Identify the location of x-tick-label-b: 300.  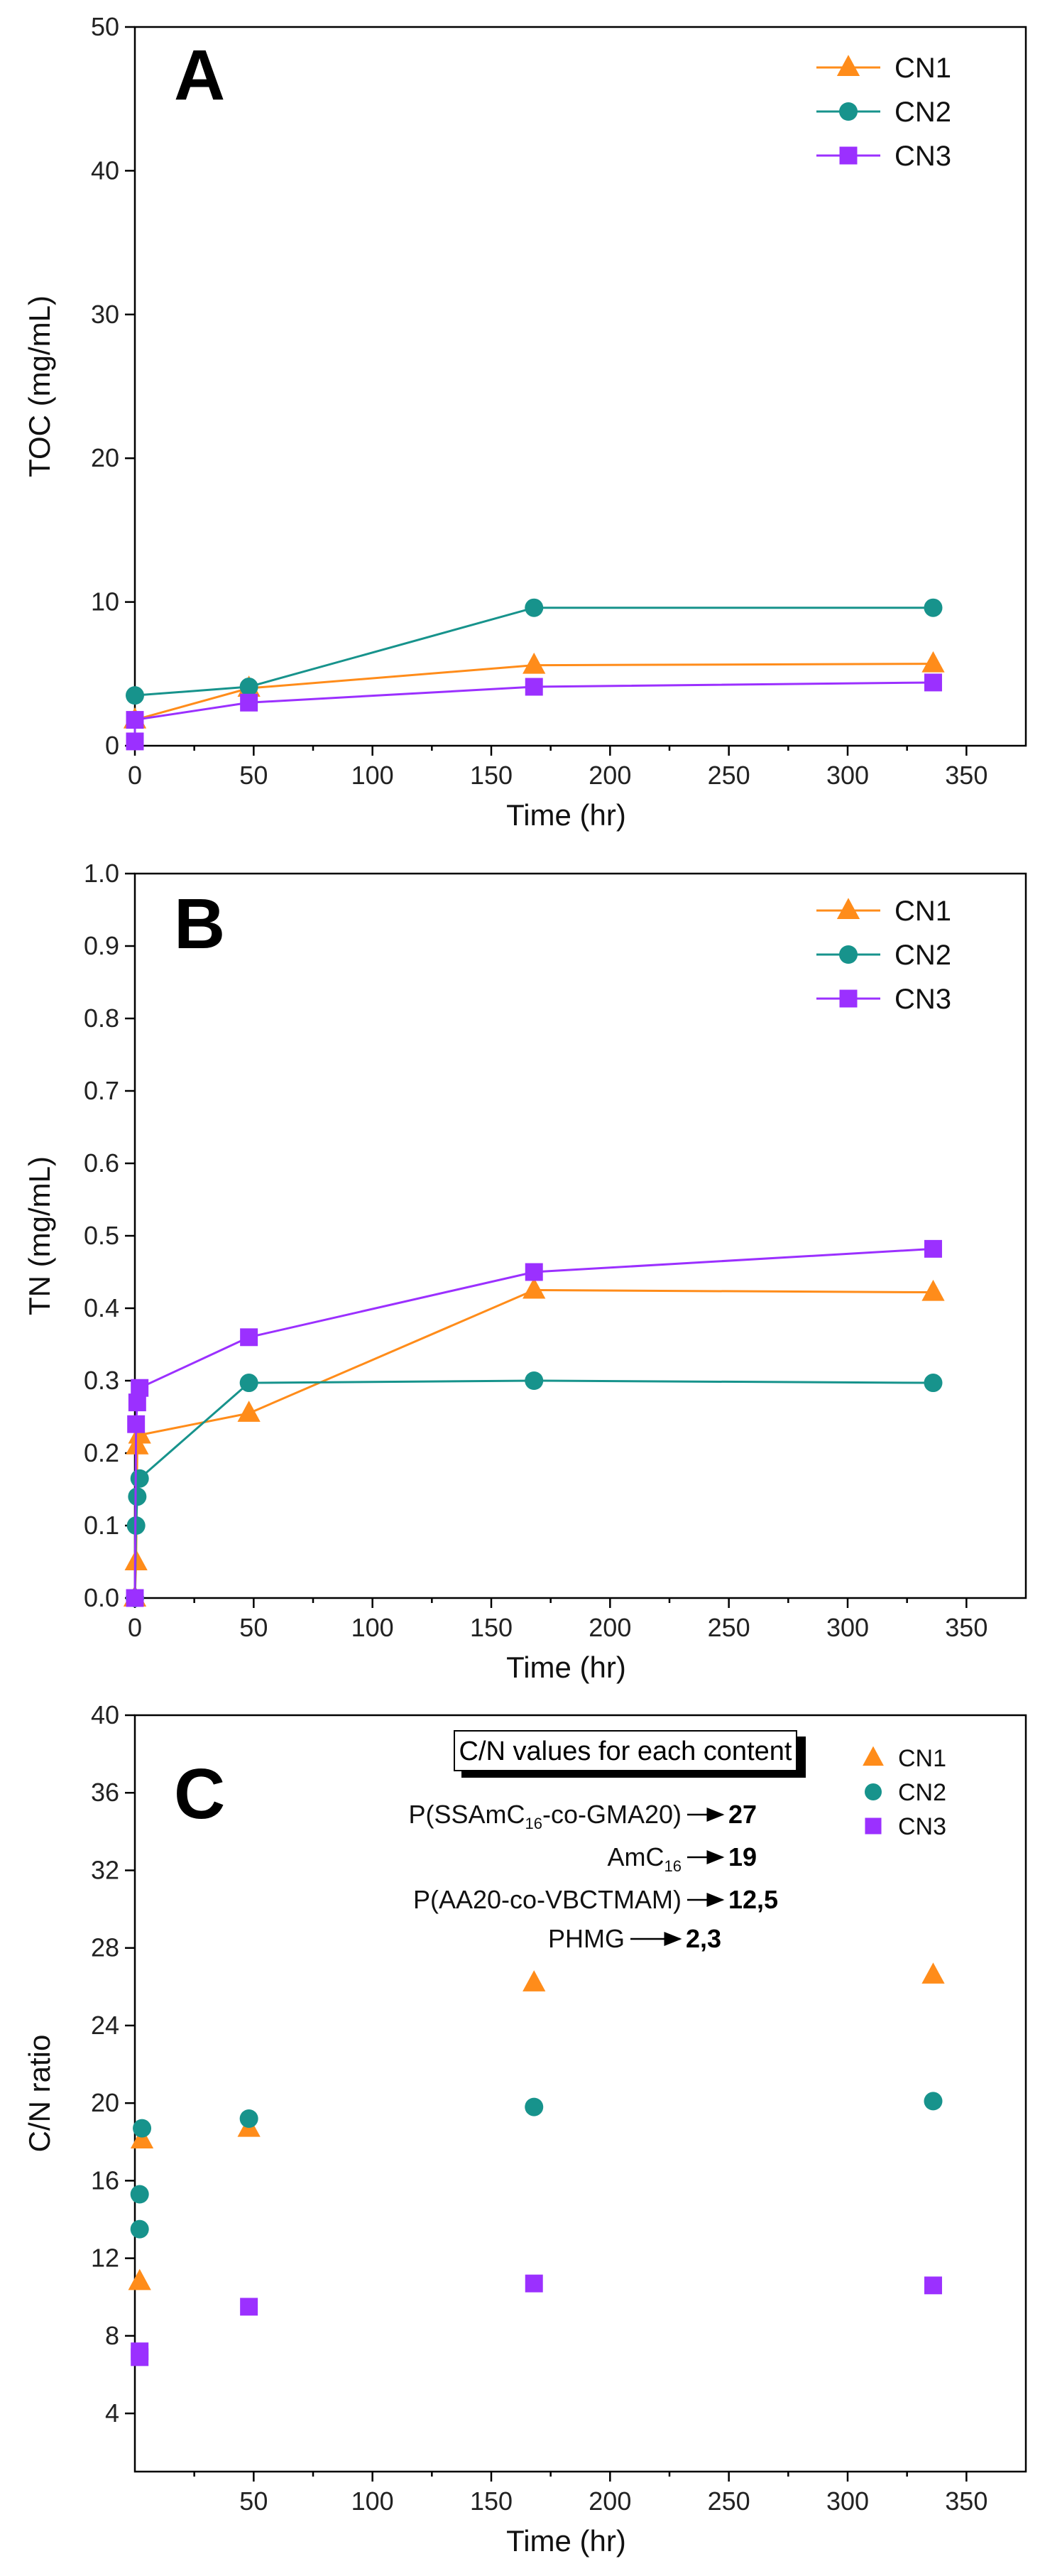
(847, 1628).